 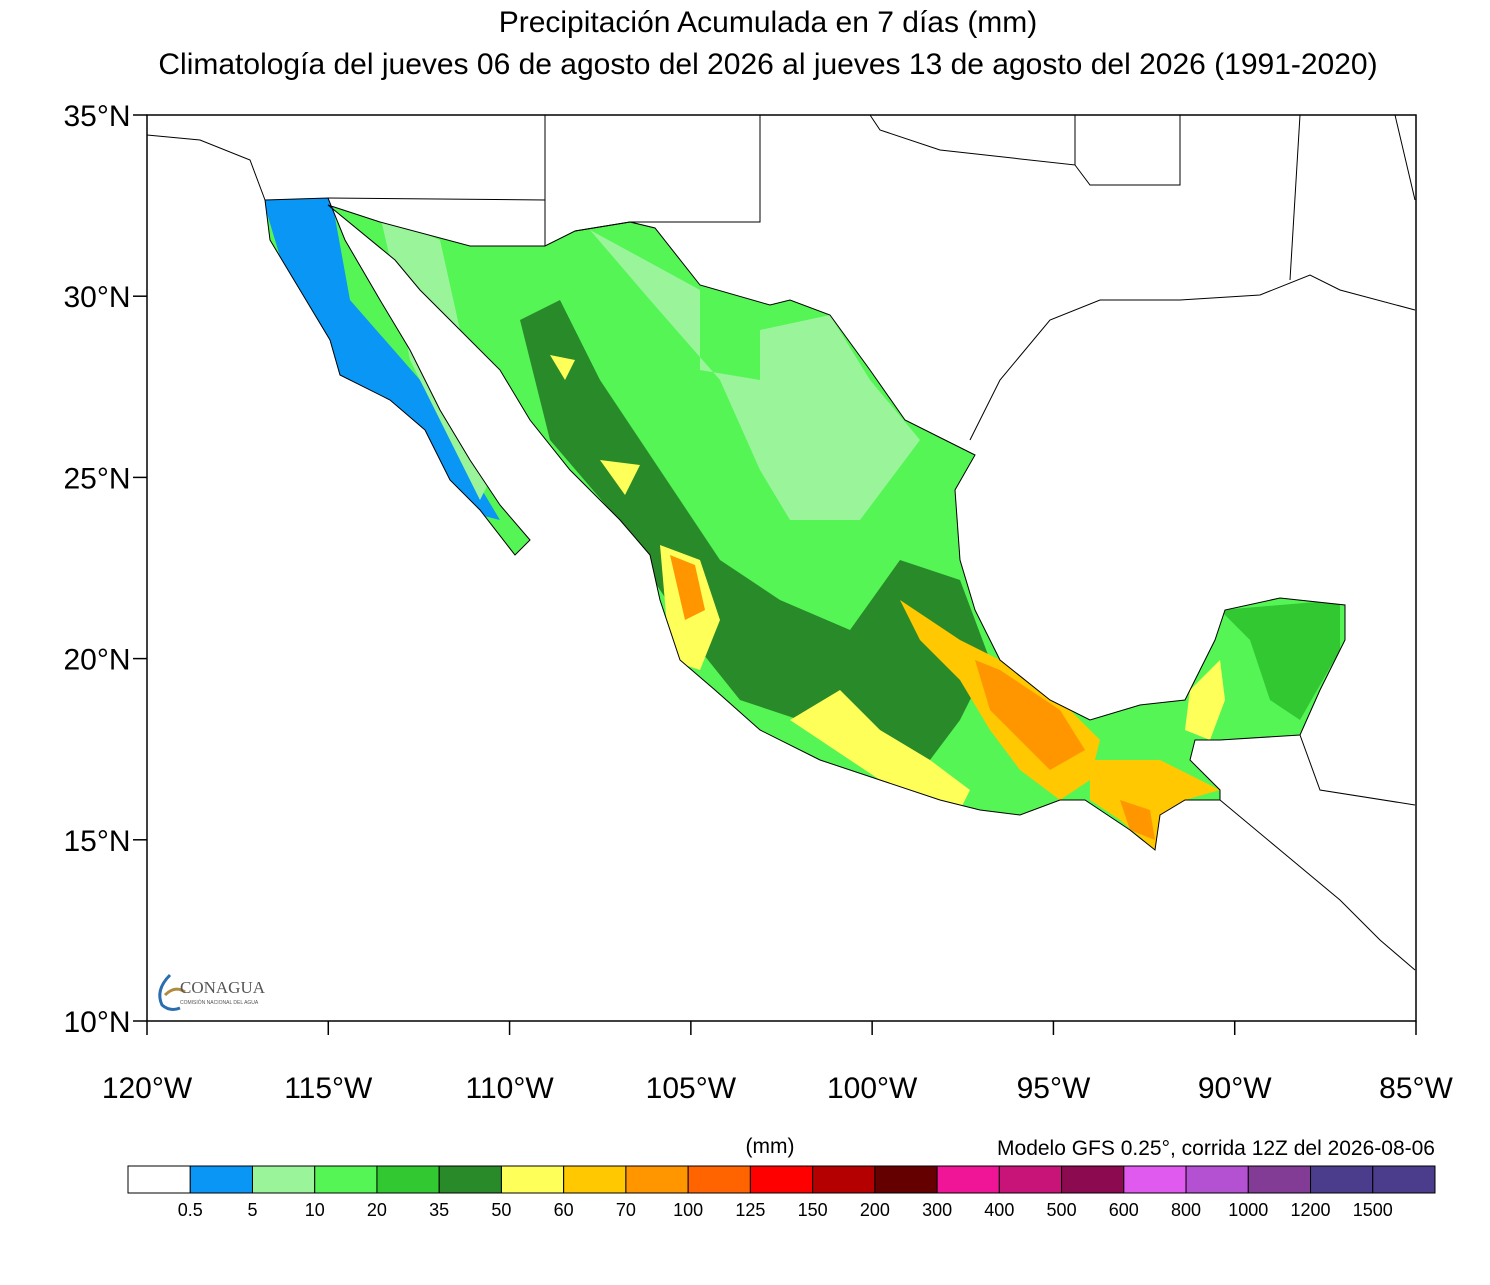 I want to click on colorbar-label: 50, so click(x=501, y=1210).